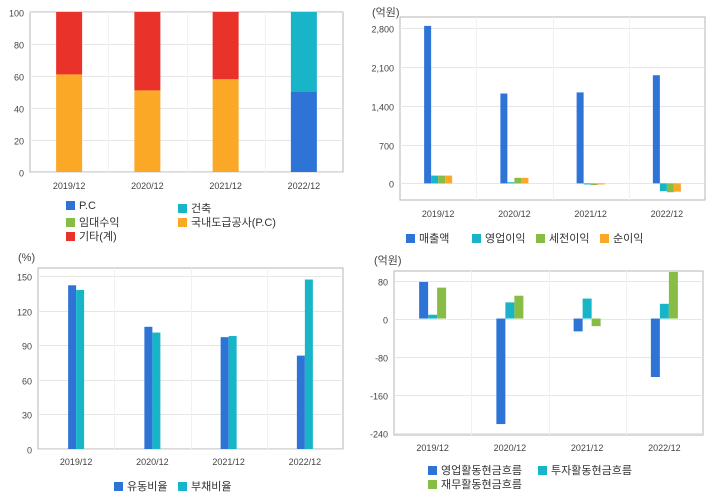 This screenshot has width=720, height=496. Describe the element at coordinates (27, 382) in the screenshot. I see `y-tick-label: 60` at that location.